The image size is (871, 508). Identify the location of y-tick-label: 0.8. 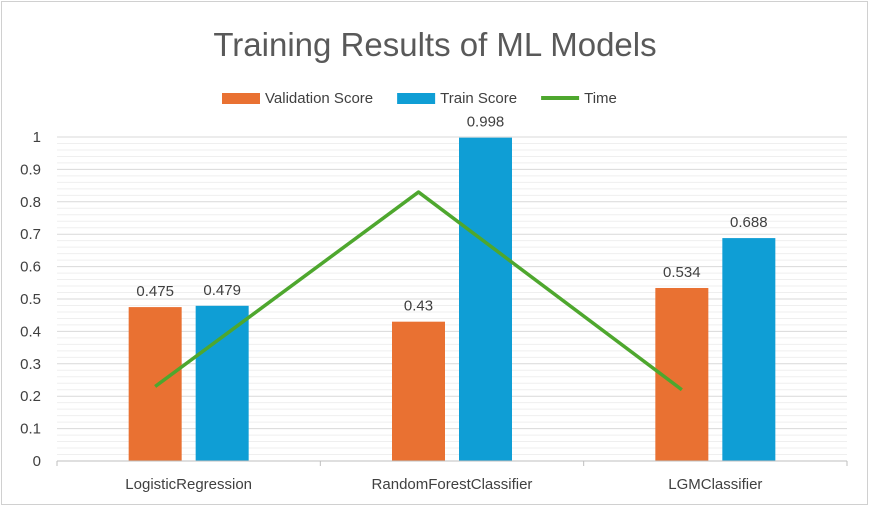
(30, 202).